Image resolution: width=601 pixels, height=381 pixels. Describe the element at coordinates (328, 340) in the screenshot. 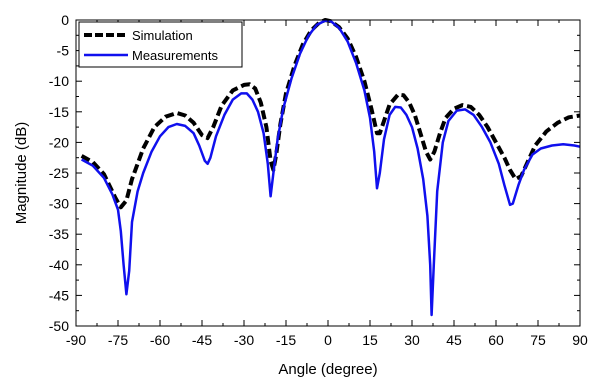

I see `x-tick-label: 0` at that location.